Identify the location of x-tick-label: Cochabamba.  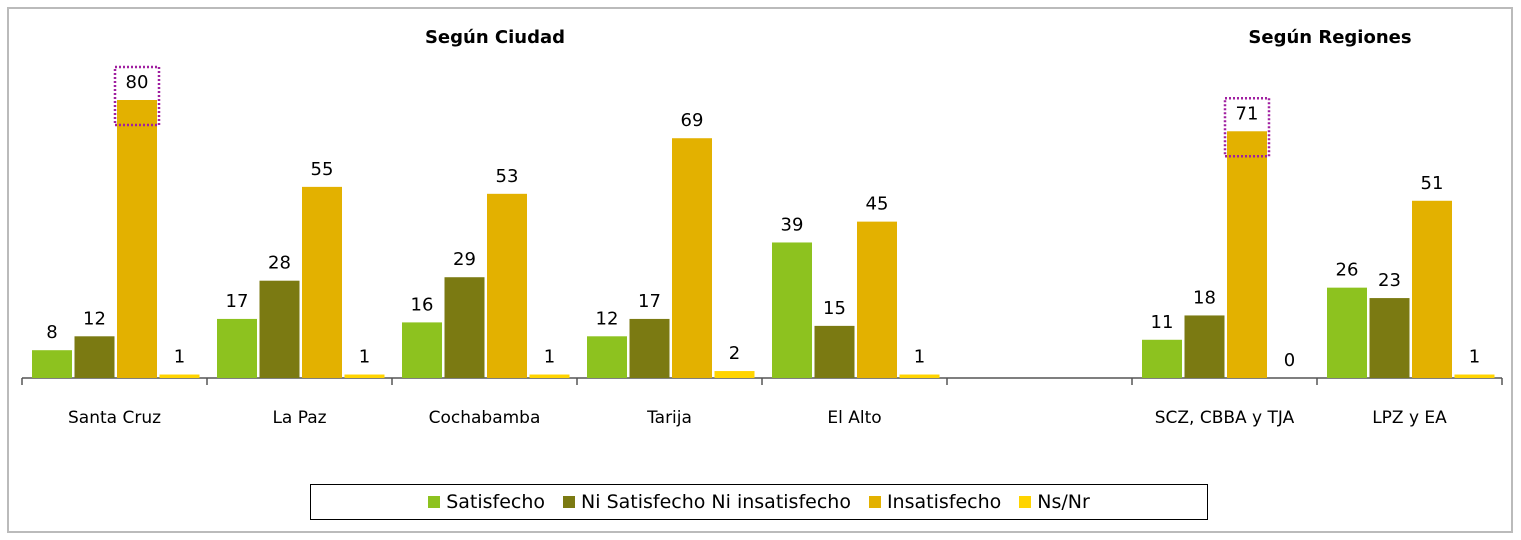
(484, 418).